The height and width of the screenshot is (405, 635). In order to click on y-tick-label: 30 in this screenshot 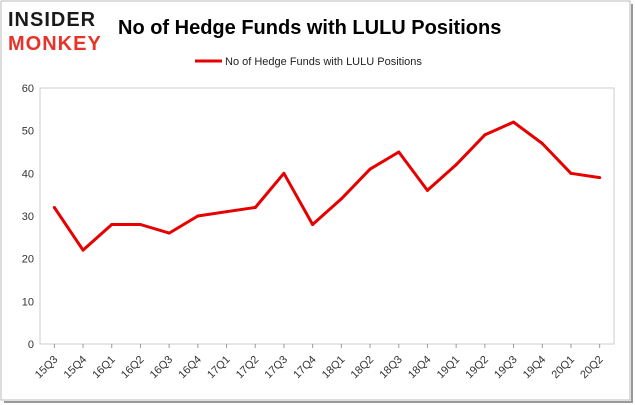, I will do `click(28, 217)`.